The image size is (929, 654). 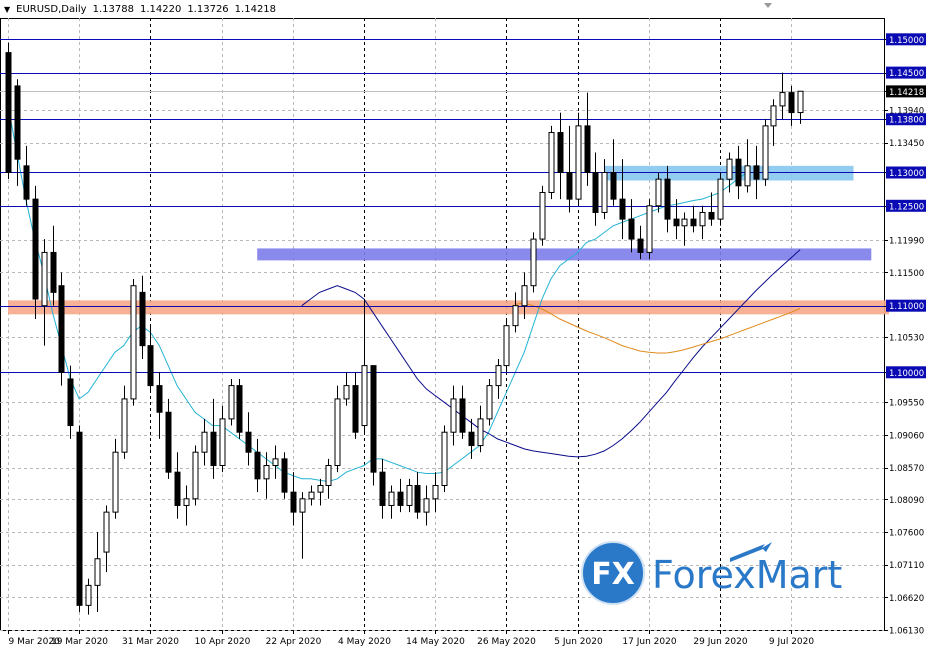 I want to click on y-tick-label: 1.14500, so click(x=906, y=74).